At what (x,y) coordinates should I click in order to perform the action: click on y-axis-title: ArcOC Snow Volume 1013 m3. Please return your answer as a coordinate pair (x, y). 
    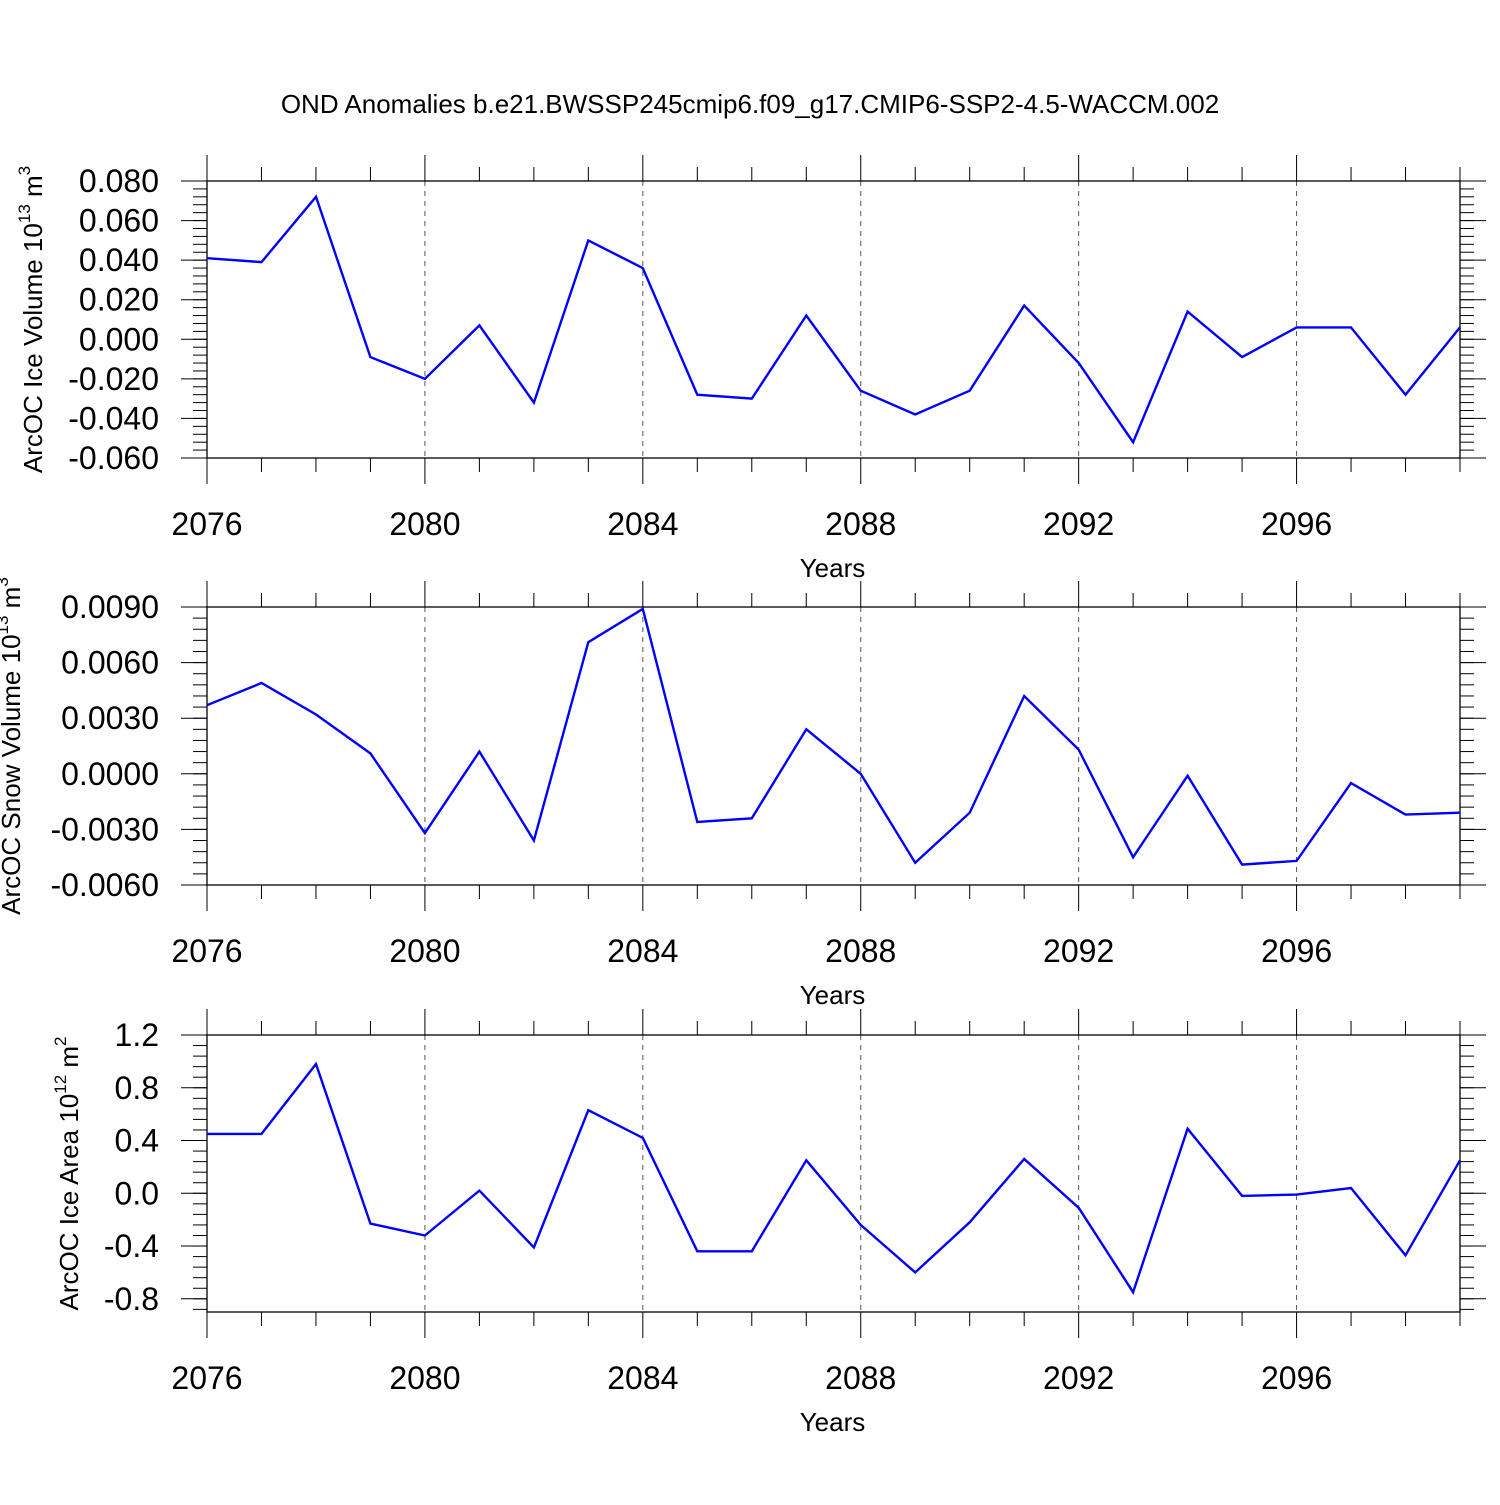
    Looking at the image, I should click on (13, 746).